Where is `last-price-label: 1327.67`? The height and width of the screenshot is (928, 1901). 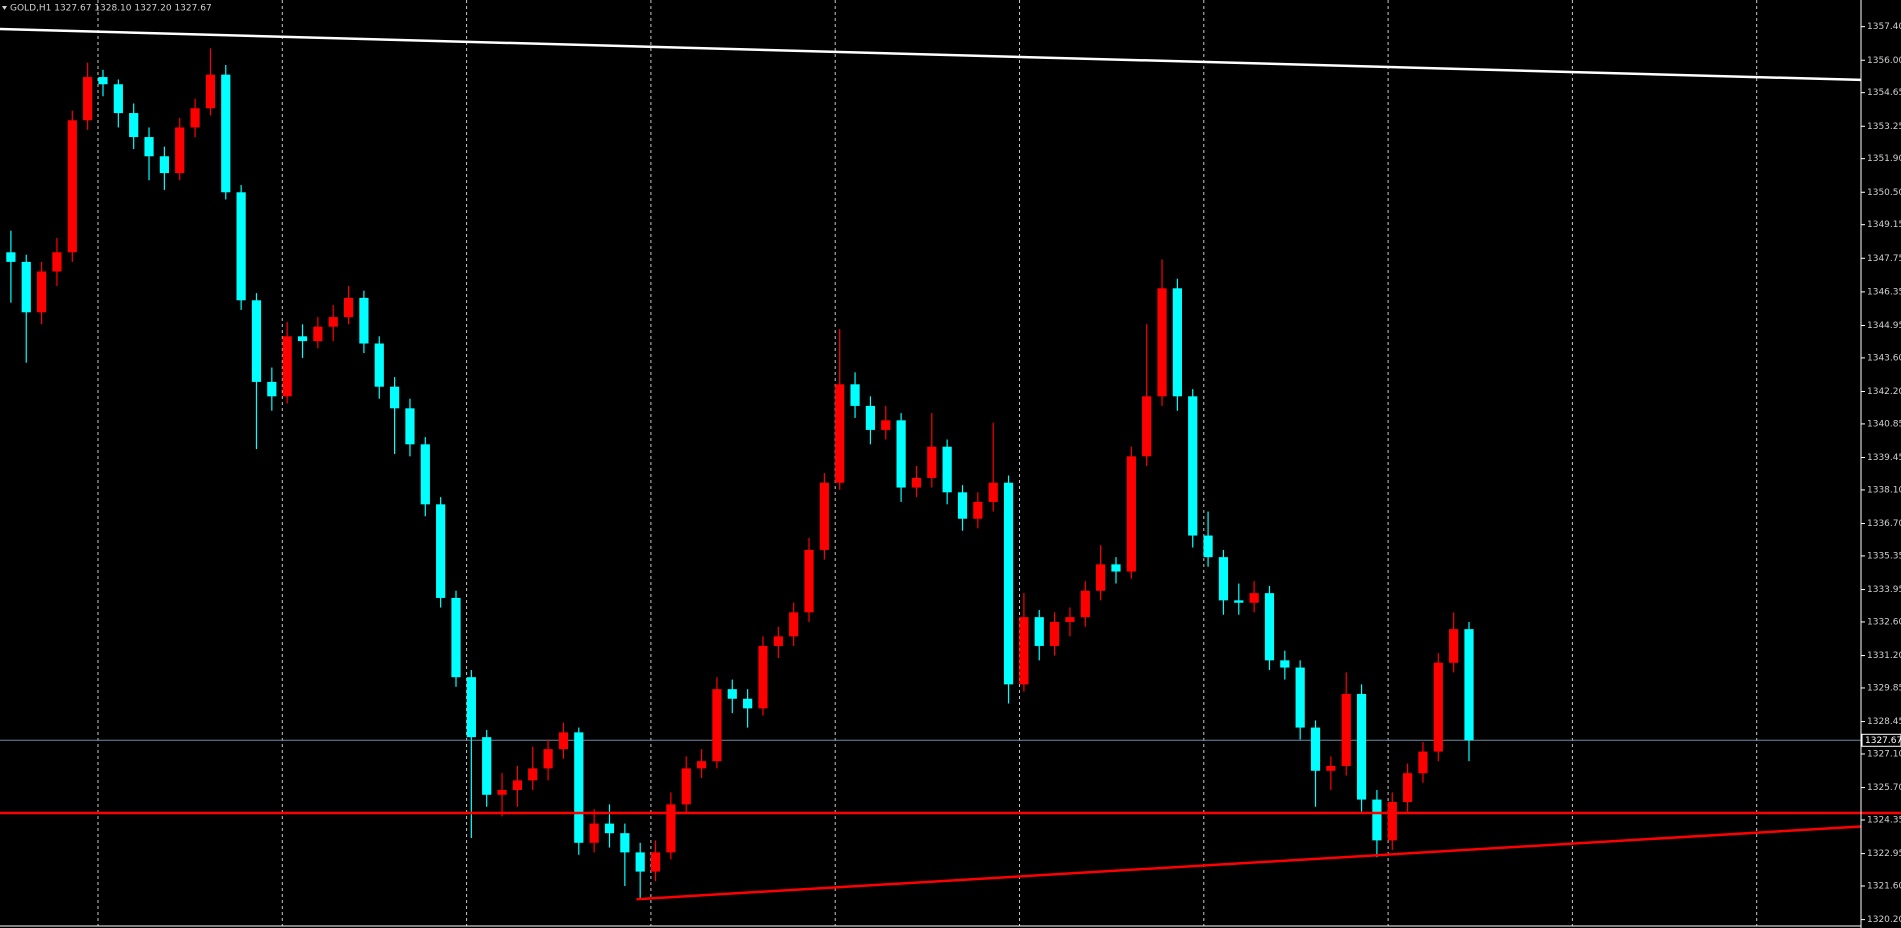 last-price-label: 1327.67 is located at coordinates (1883, 741).